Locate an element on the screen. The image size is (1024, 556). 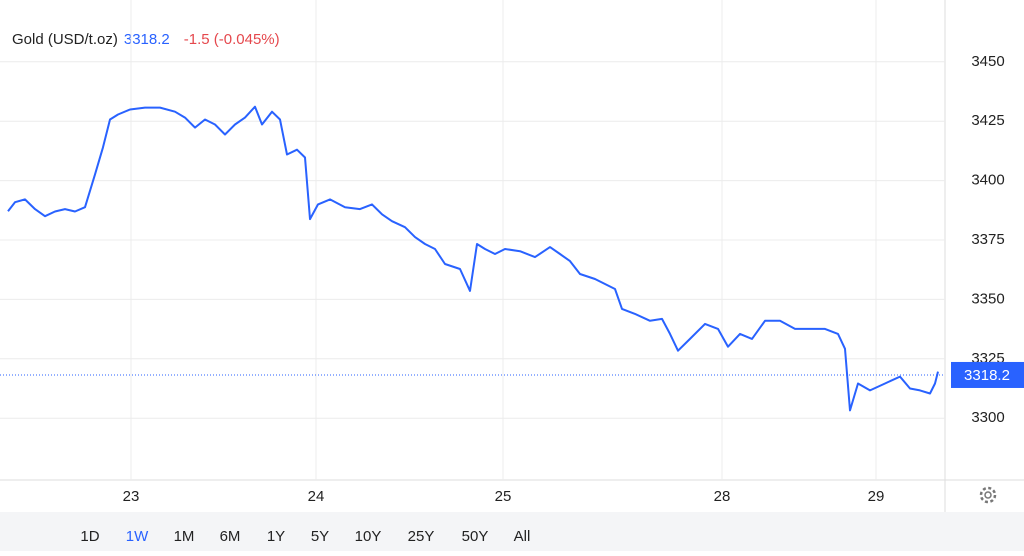
y-tick-label: 3425 is located at coordinates (987, 120).